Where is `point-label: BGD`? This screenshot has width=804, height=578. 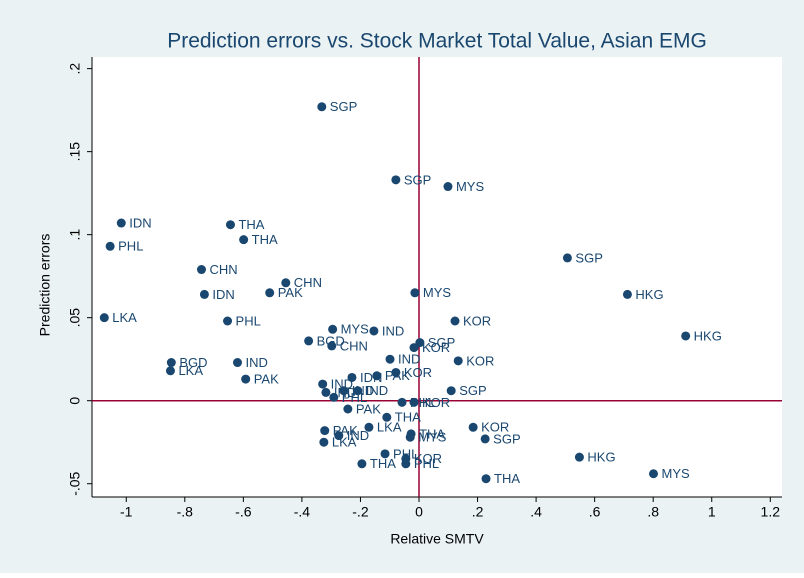 point-label: BGD is located at coordinates (331, 340).